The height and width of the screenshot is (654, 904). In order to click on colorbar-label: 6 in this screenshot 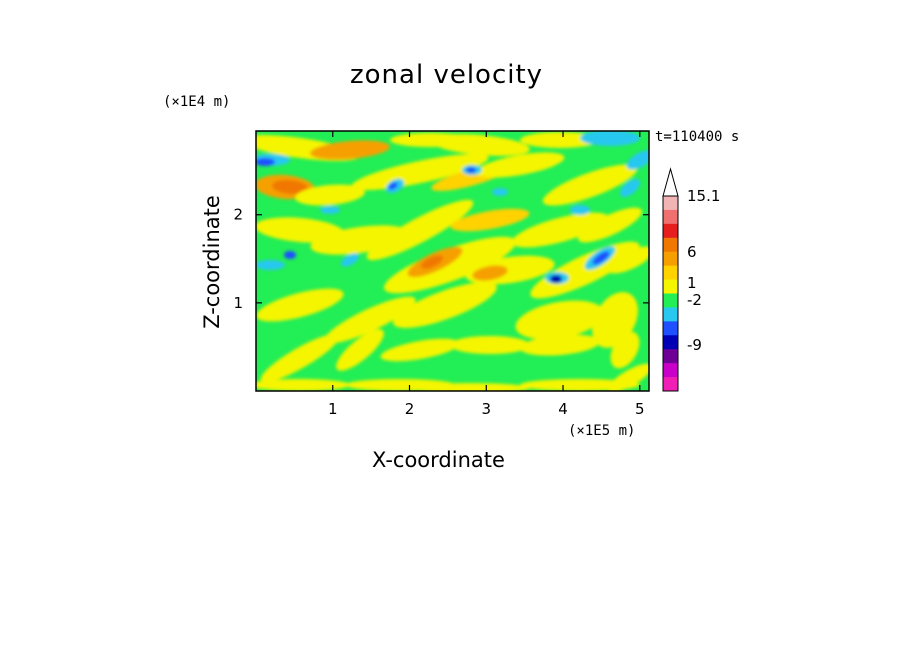, I will do `click(692, 252)`.